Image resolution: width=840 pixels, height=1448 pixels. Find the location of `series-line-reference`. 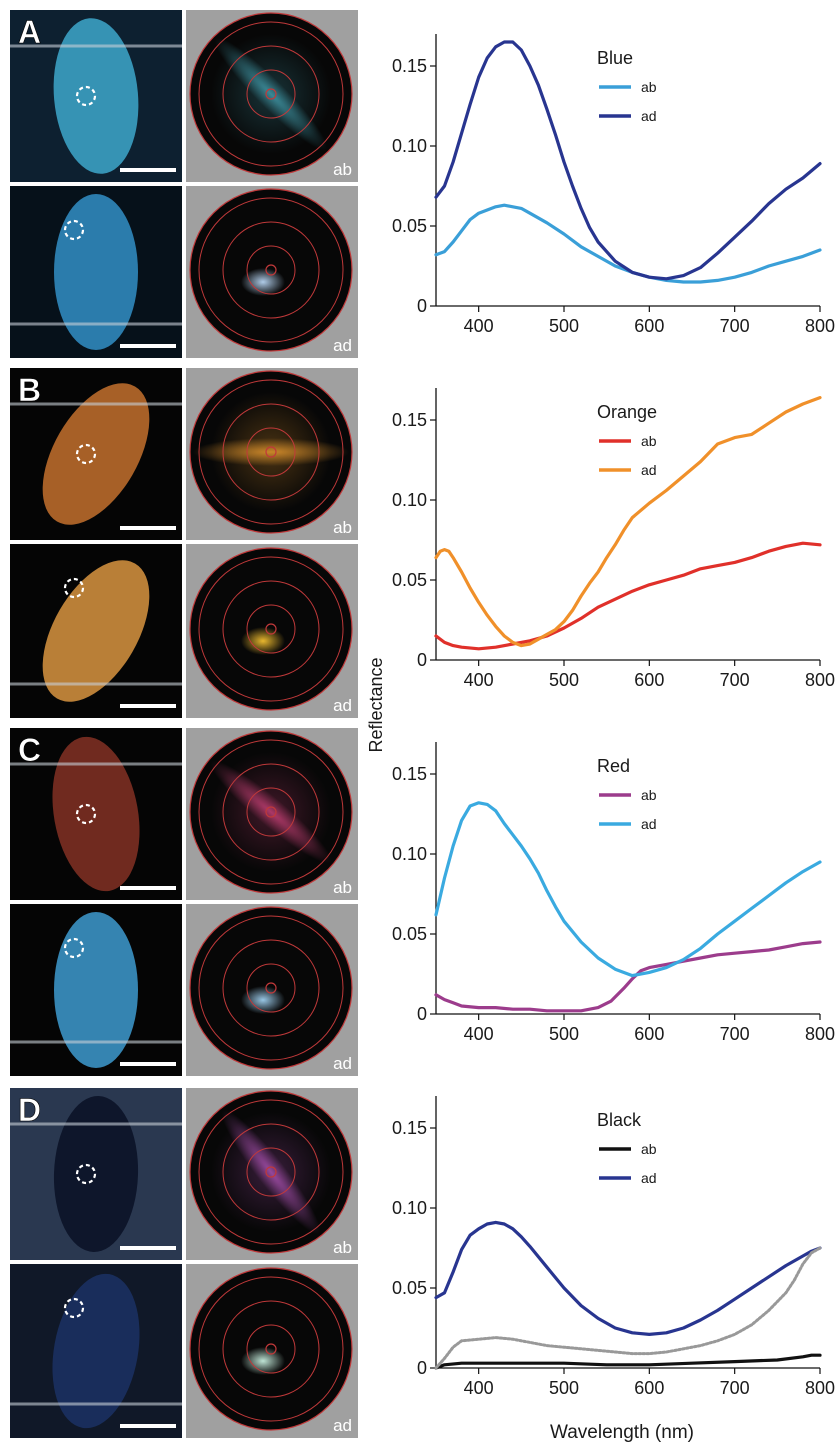

series-line-reference is located at coordinates (628, 1308).